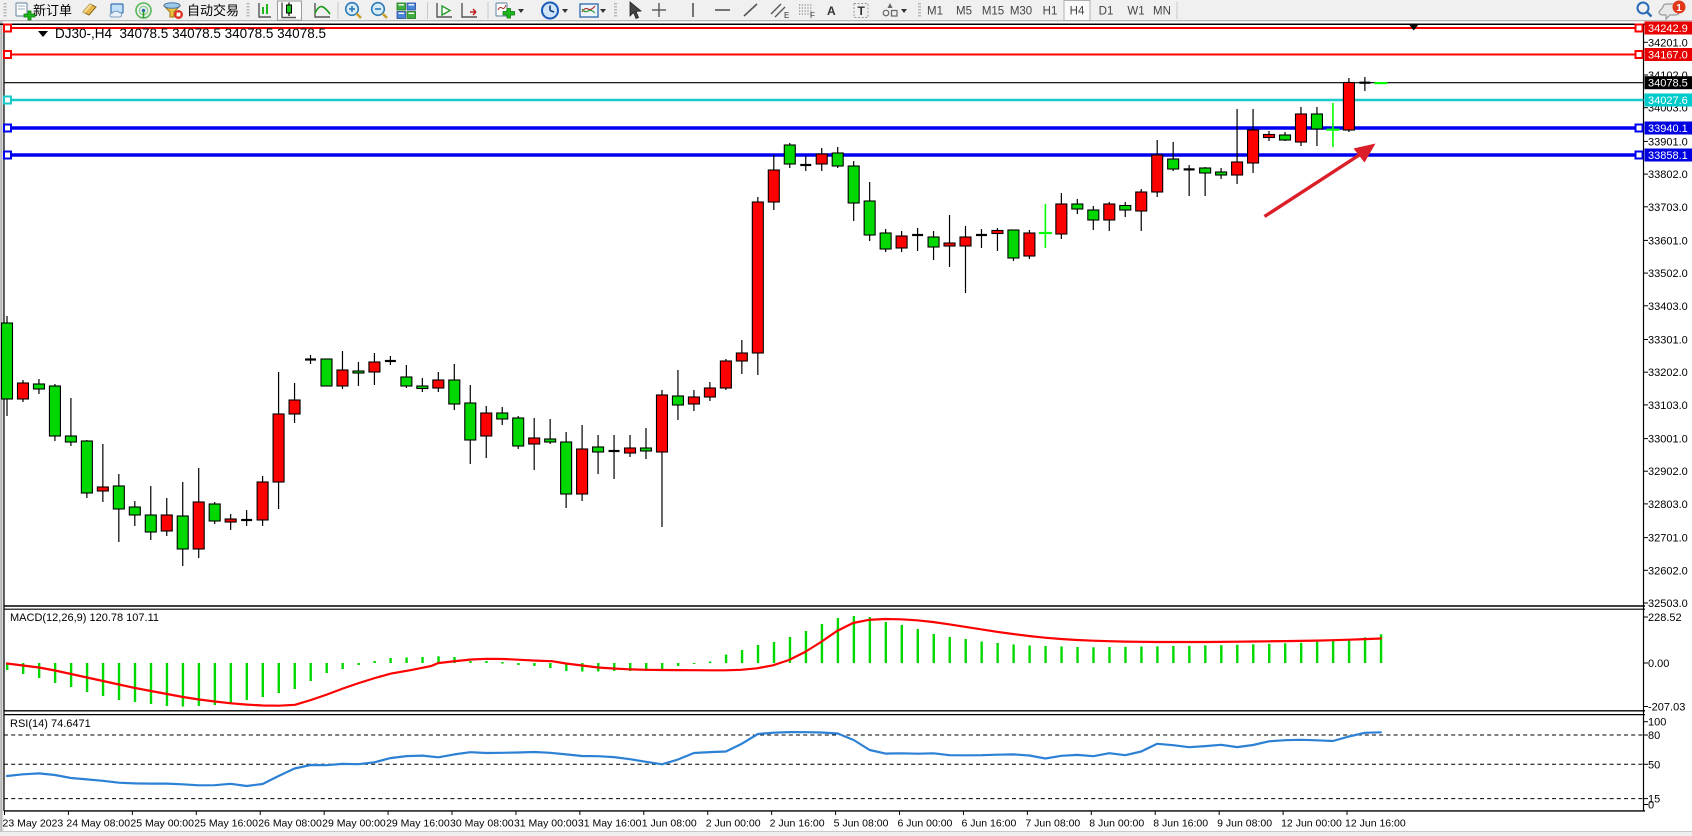 This screenshot has width=1692, height=836. I want to click on svg-text: 33940.1, so click(1668, 129).